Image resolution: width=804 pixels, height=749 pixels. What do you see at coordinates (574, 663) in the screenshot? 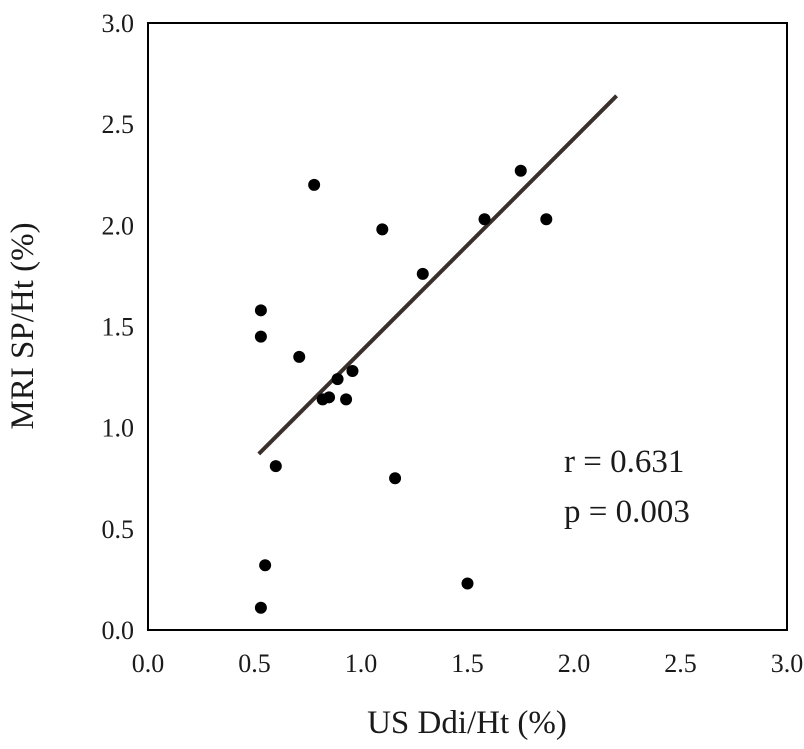
I see `x-tick-label: 2.0` at bounding box center [574, 663].